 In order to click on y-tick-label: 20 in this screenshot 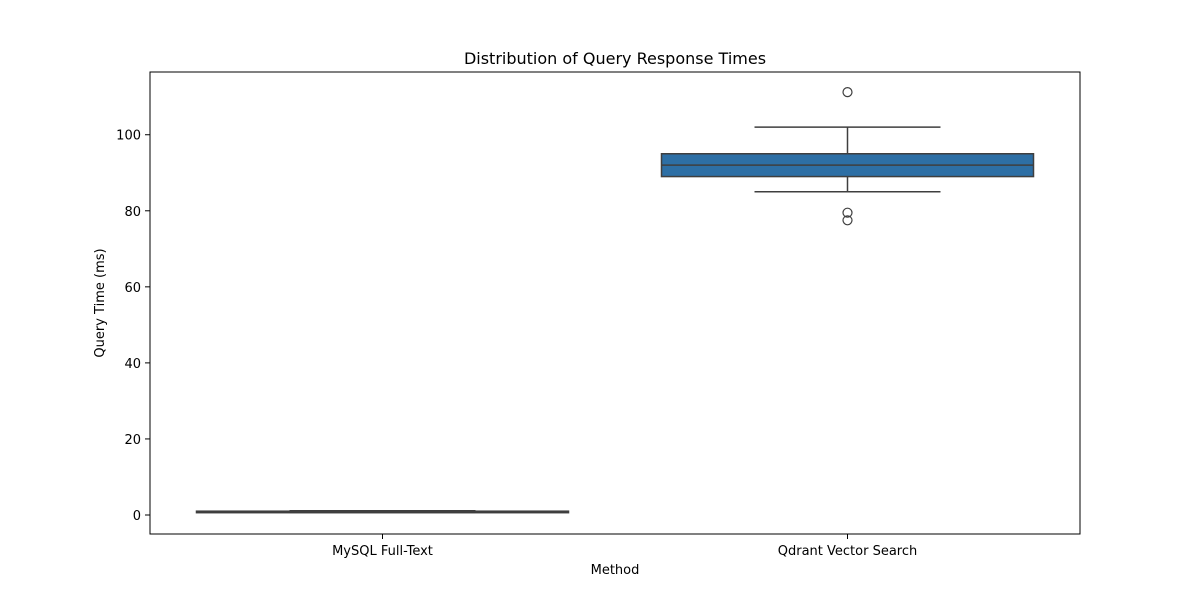, I will do `click(132, 440)`.